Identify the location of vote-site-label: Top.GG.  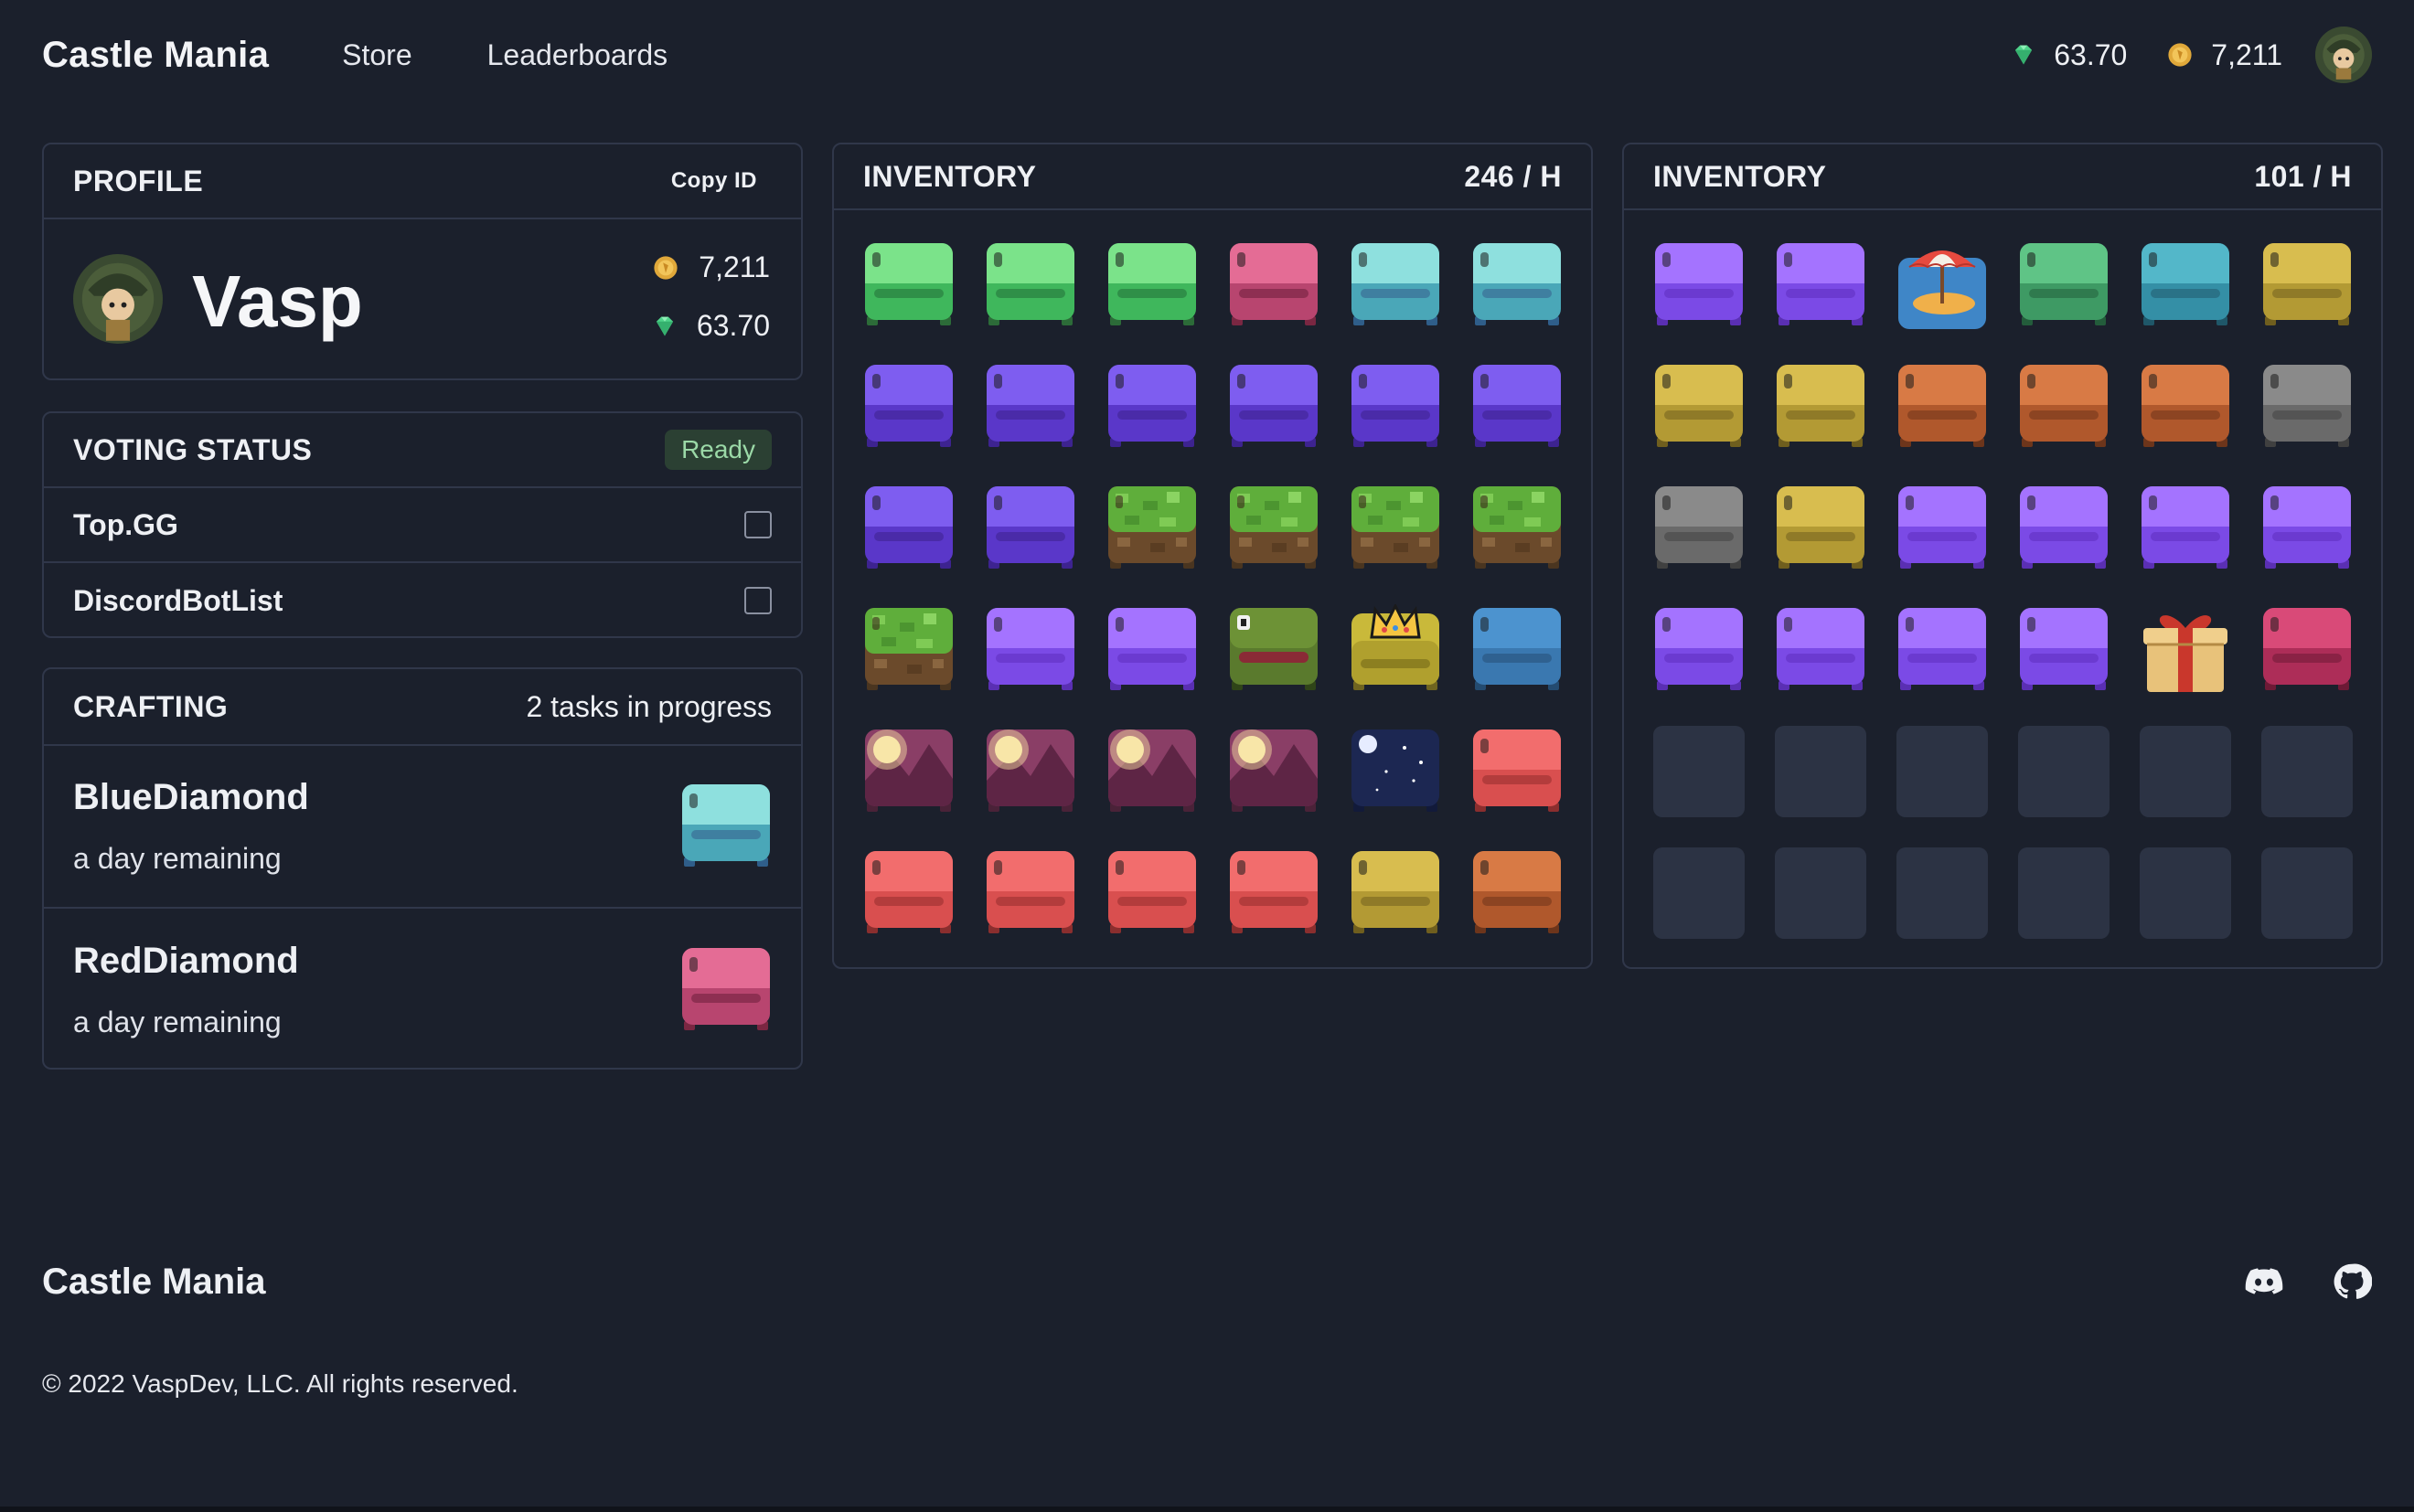
(125, 524).